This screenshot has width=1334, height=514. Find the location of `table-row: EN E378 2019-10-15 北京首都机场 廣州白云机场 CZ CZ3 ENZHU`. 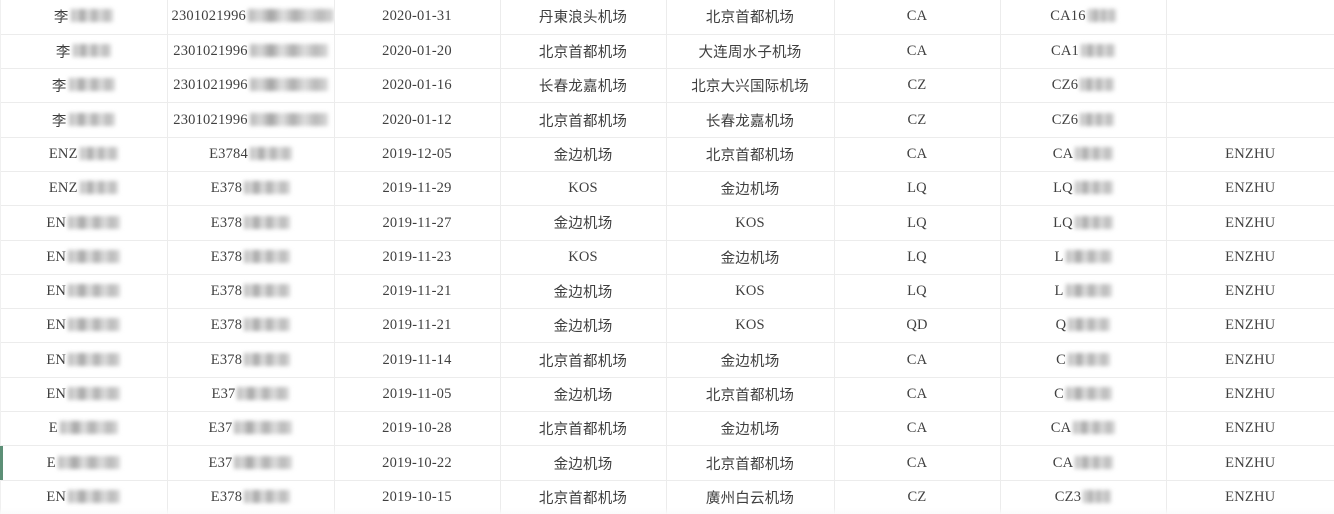

table-row: EN E378 2019-10-15 北京首都机场 廣州白云机场 CZ CZ3 ENZHU is located at coordinates (667, 497).